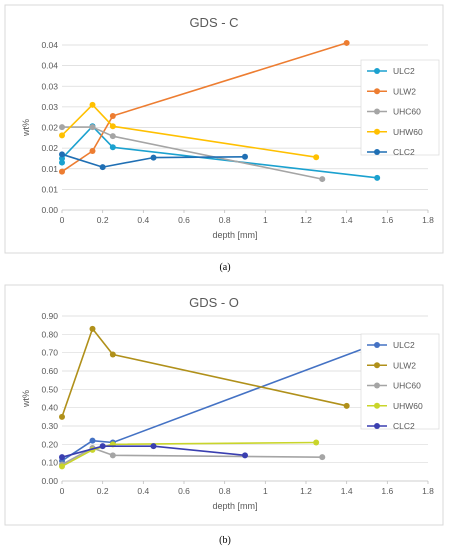 Image resolution: width=450 pixels, height=550 pixels. What do you see at coordinates (49, 334) in the screenshot?
I see `y-tick-label: 0.80` at bounding box center [49, 334].